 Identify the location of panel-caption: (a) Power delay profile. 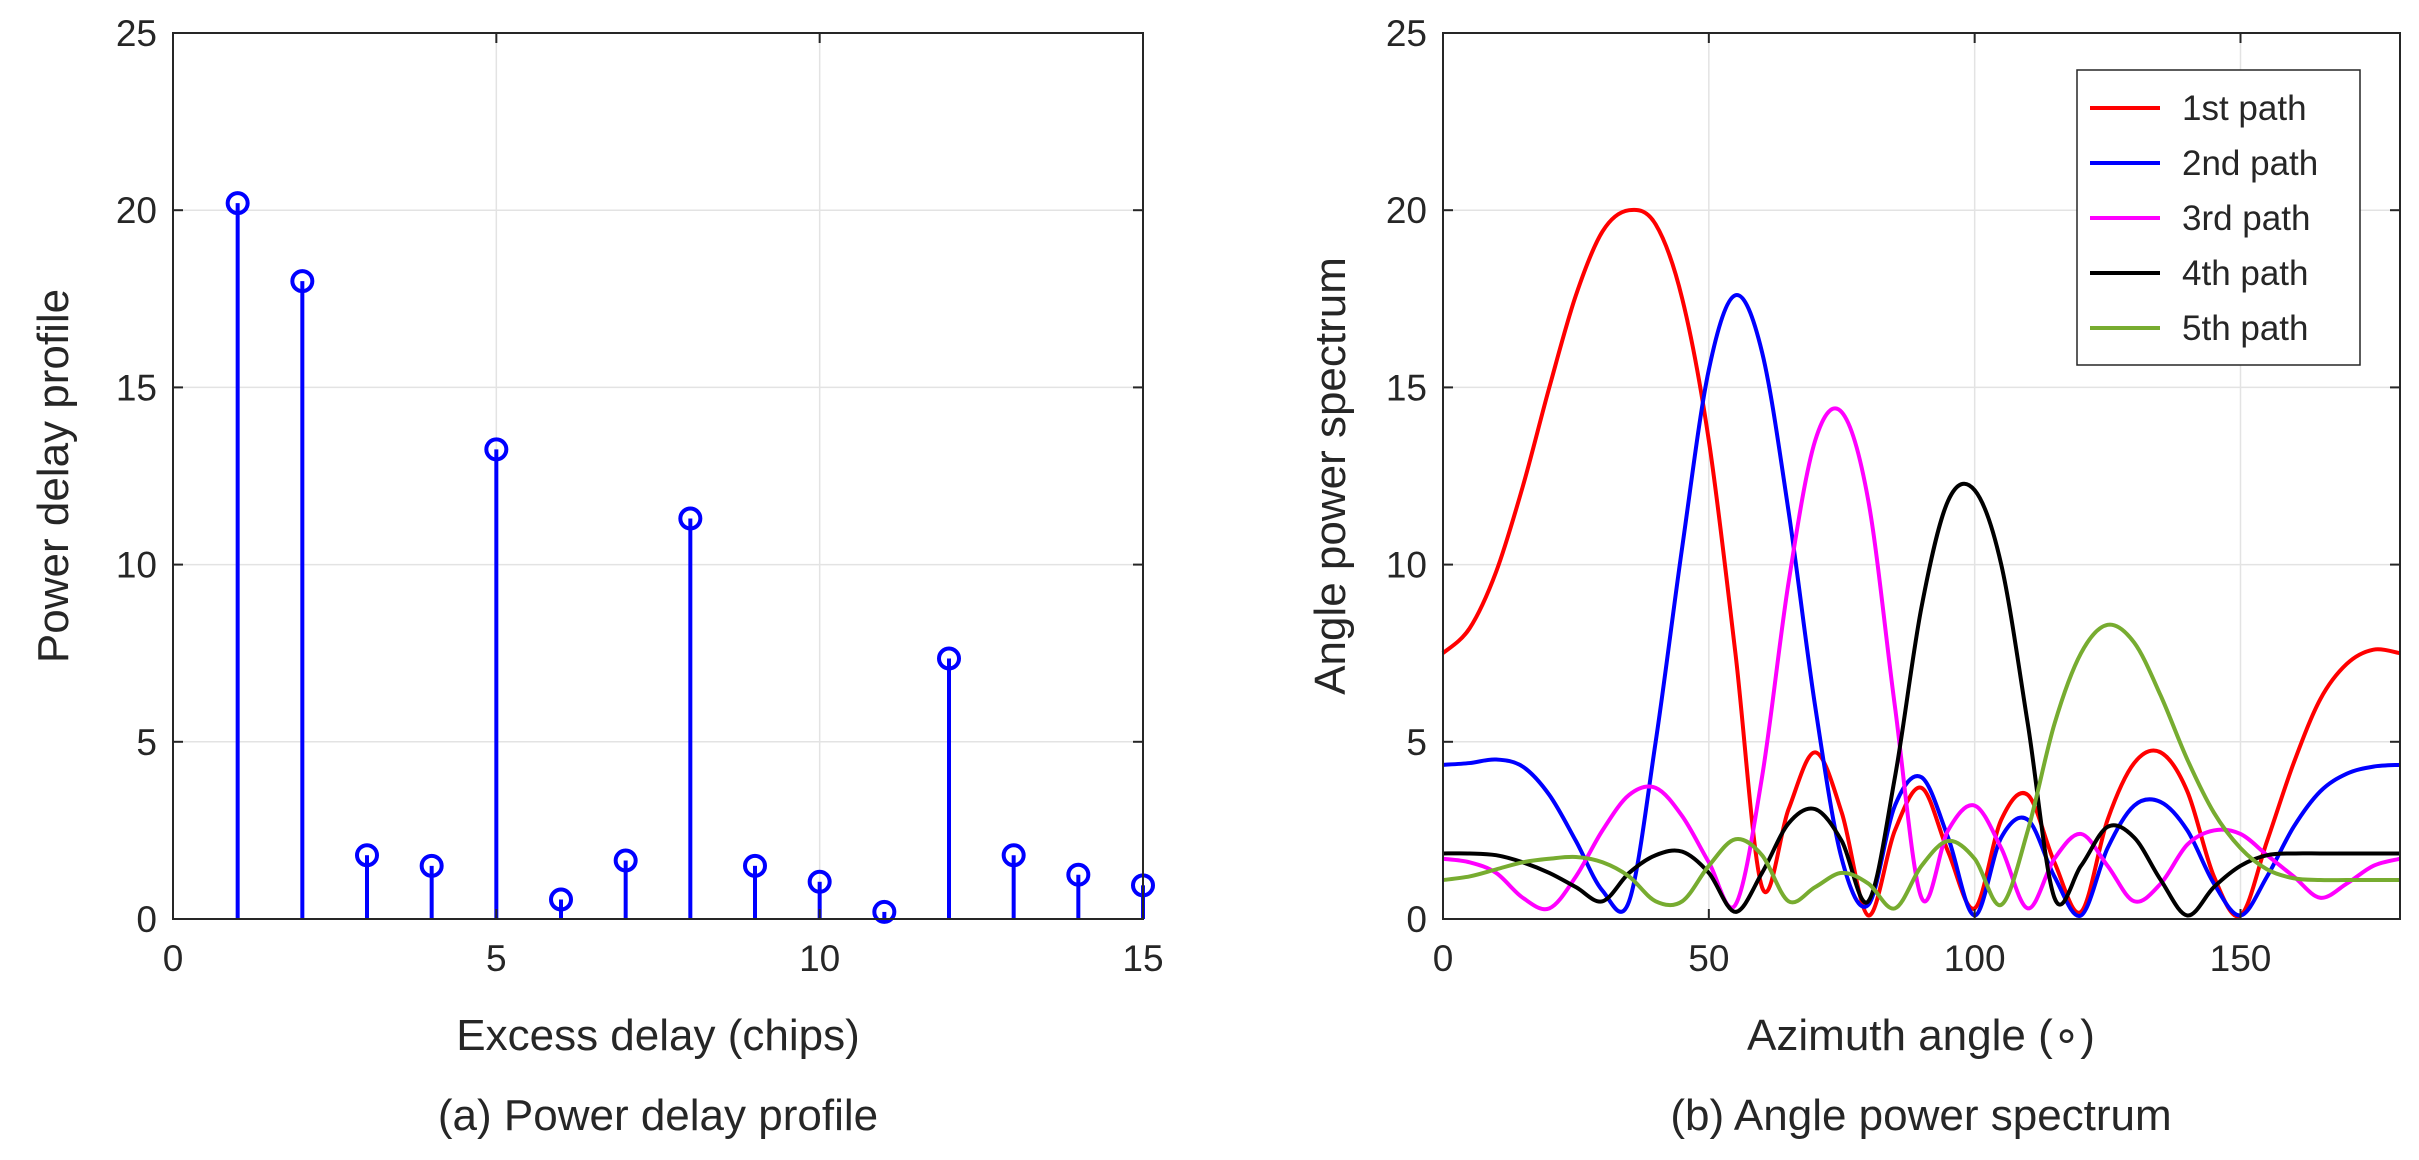
(658, 1115).